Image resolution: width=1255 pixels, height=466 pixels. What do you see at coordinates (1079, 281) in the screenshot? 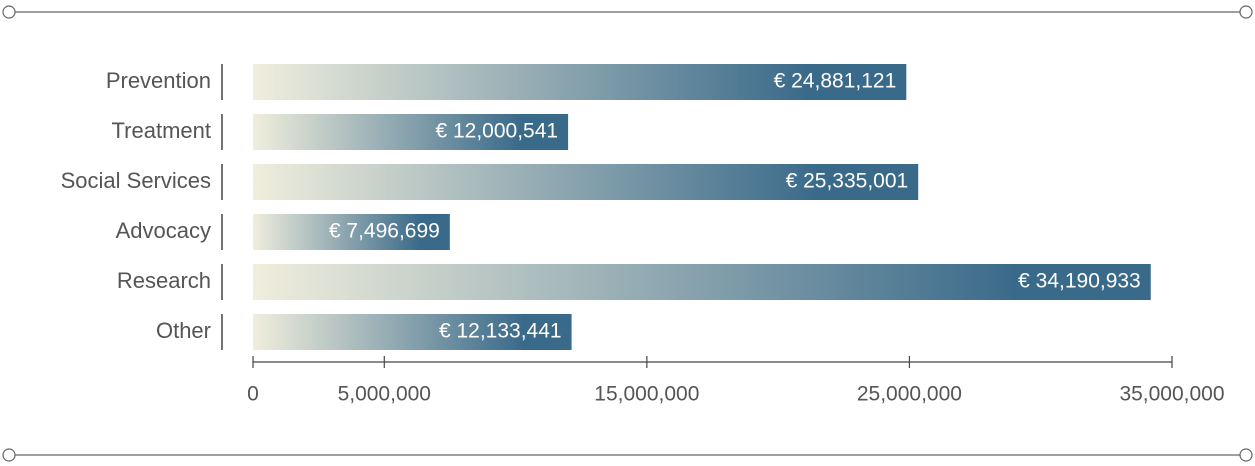
I see `value-label: € 34,190,933` at bounding box center [1079, 281].